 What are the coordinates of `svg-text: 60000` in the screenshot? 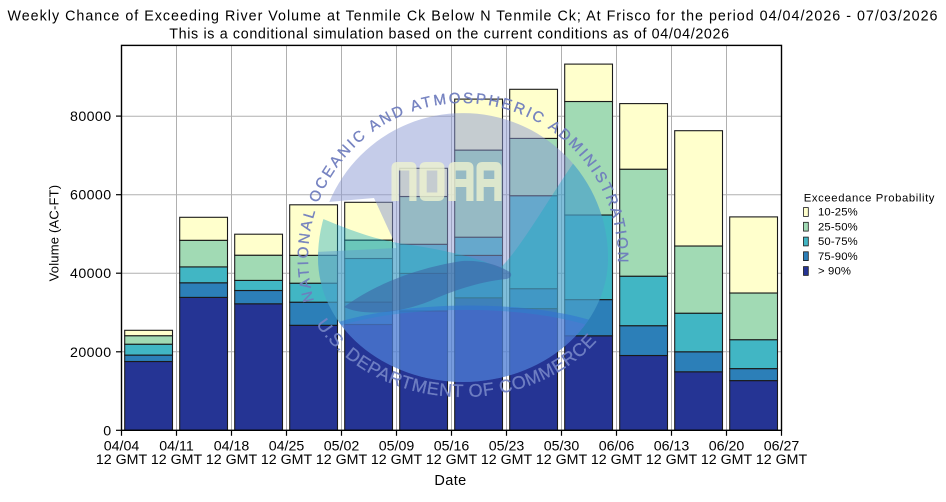 It's located at (90, 196).